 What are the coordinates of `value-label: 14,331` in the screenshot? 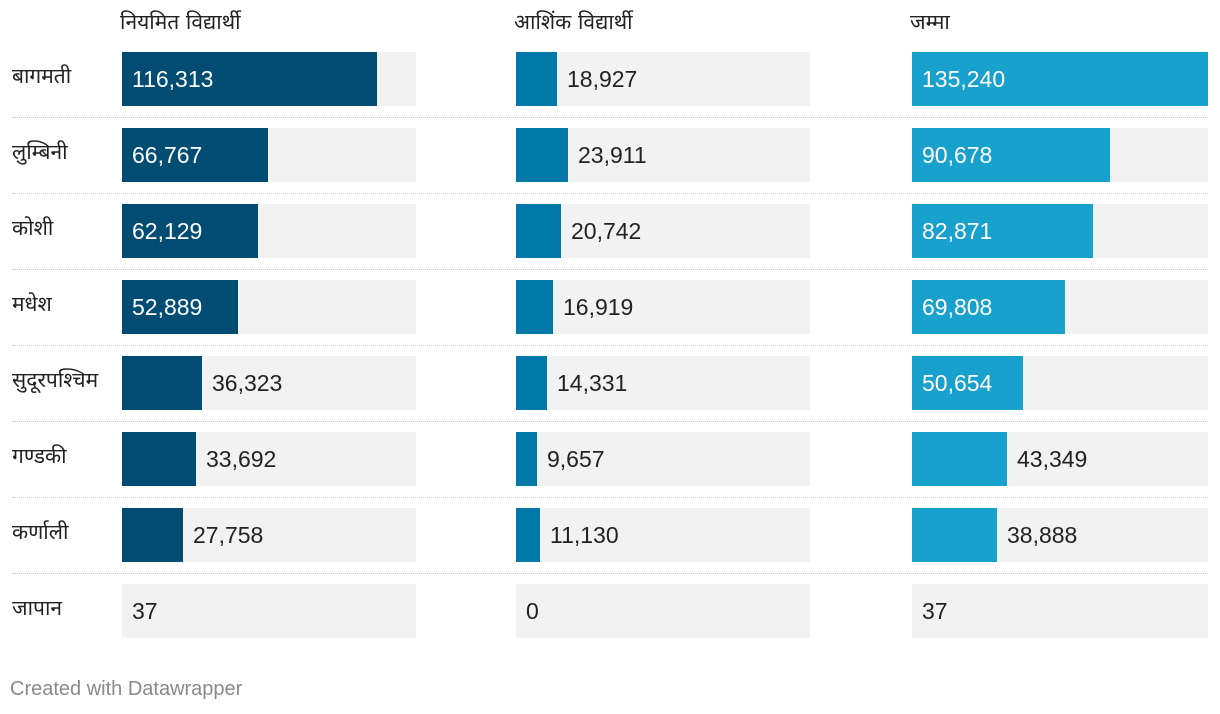 It's located at (592, 383).